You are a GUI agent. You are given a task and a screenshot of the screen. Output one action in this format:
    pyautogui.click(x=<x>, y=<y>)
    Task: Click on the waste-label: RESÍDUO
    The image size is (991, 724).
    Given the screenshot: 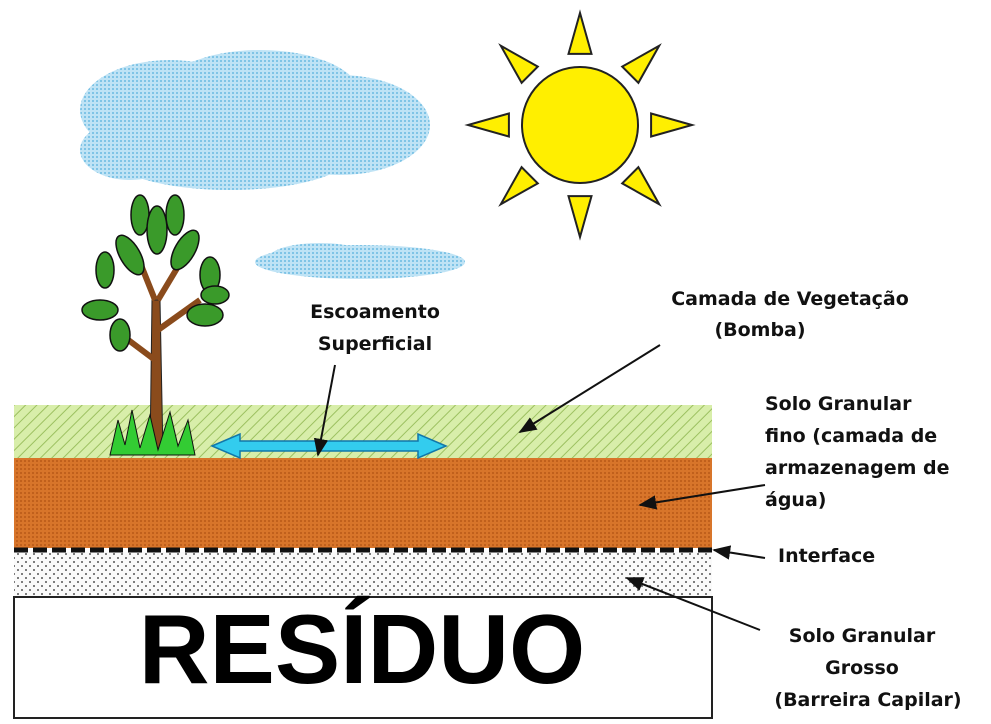 What is the action you would take?
    pyautogui.click(x=362, y=649)
    